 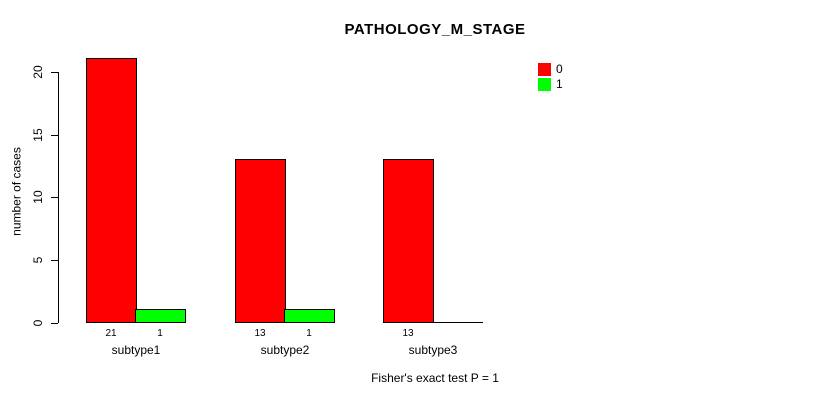 I want to click on y-axis-tick-label: 10, so click(x=38, y=197).